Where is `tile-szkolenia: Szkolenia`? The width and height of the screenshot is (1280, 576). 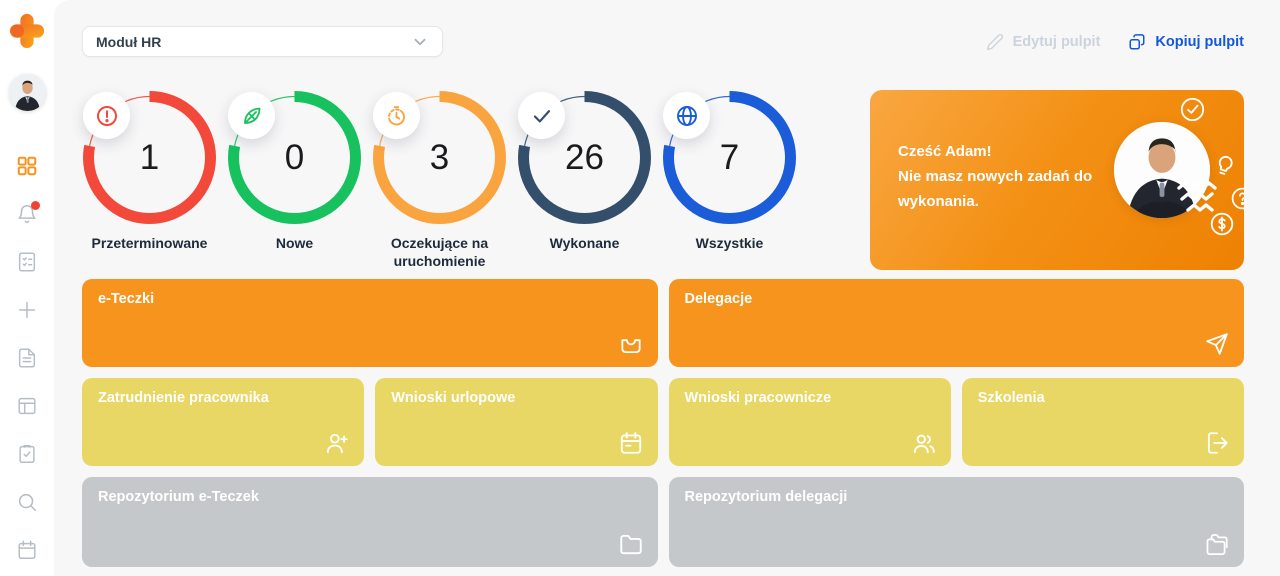
tile-szkolenia: Szkolenia is located at coordinates (1102, 422).